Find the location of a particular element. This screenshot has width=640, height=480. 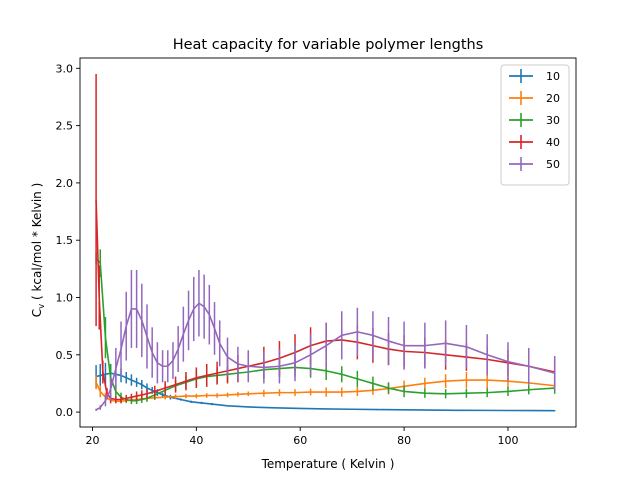

y-tick-label: 1.5 is located at coordinates (65, 240).